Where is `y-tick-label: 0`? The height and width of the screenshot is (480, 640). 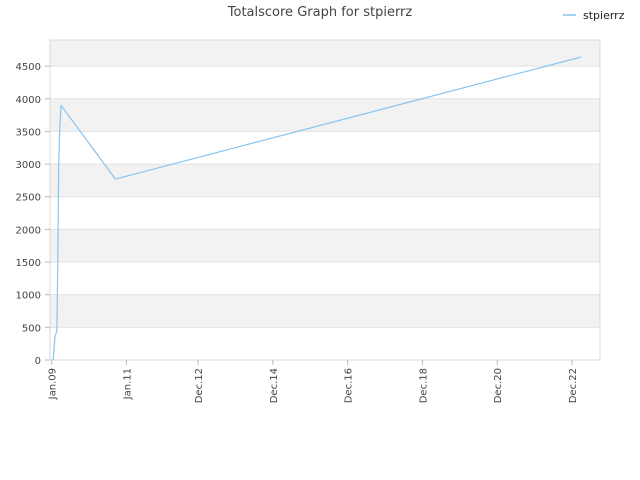 y-tick-label: 0 is located at coordinates (38, 361).